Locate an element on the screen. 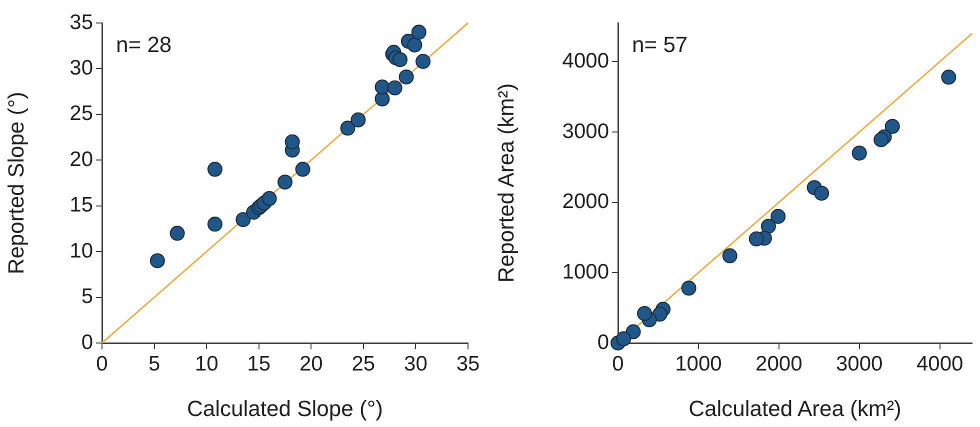 The image size is (980, 427). y-tick-label: 2000 is located at coordinates (585, 202).